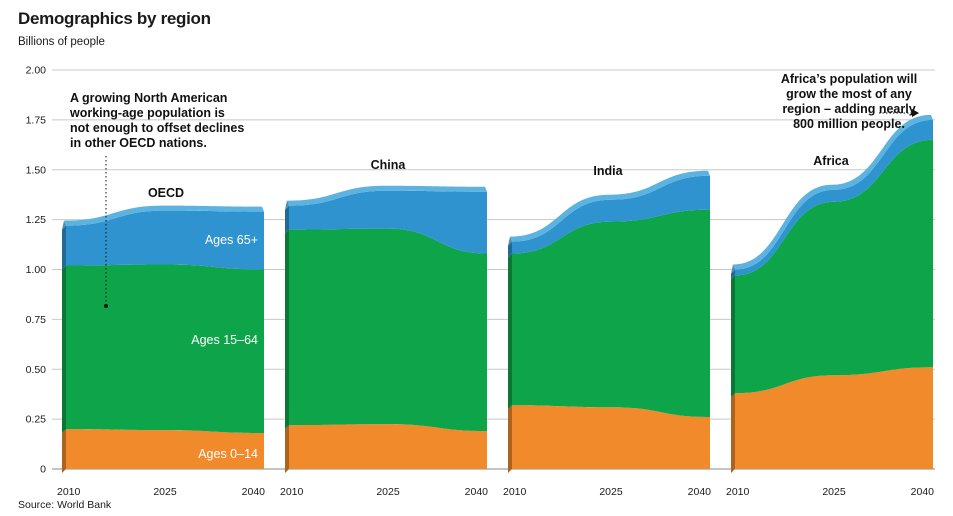  Describe the element at coordinates (36, 120) in the screenshot. I see `y-tick-label: 1.75` at that location.